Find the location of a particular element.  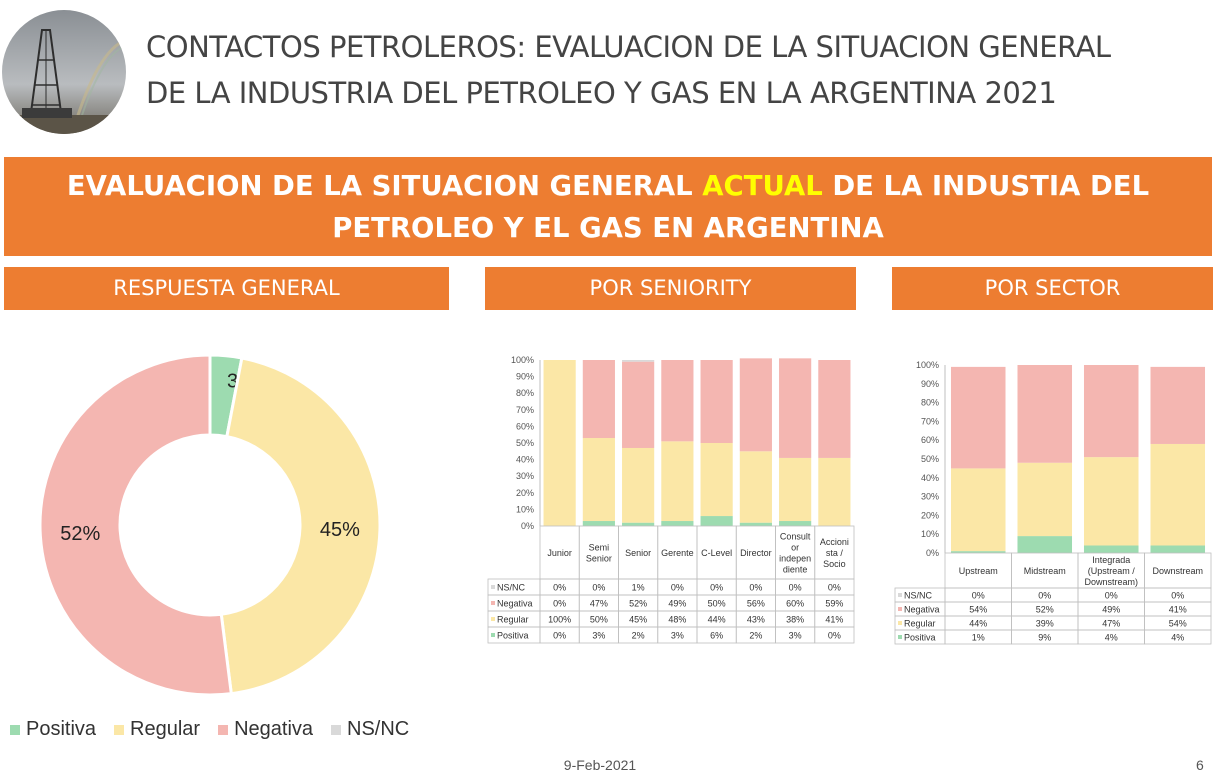

table-row-label: Negativa is located at coordinates (515, 604).